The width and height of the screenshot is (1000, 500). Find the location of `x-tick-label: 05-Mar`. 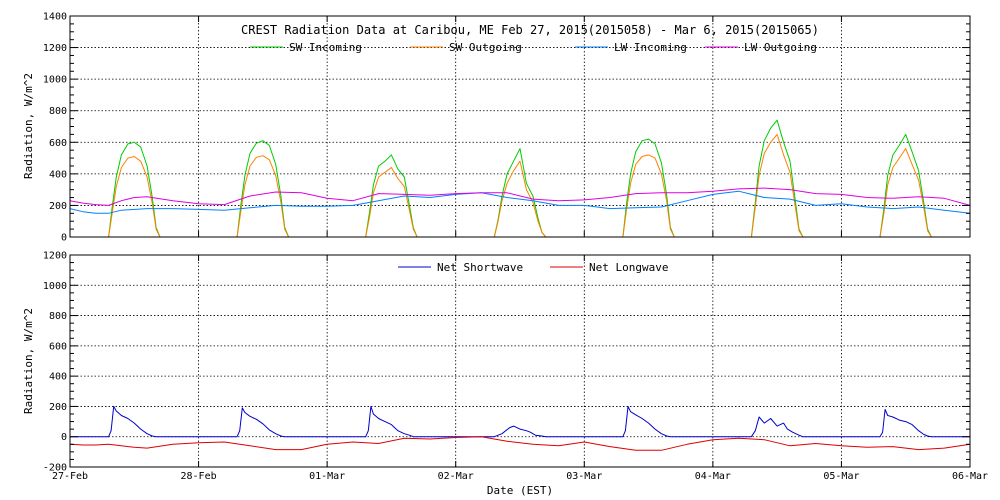

x-tick-label: 05-Mar is located at coordinates (841, 476).